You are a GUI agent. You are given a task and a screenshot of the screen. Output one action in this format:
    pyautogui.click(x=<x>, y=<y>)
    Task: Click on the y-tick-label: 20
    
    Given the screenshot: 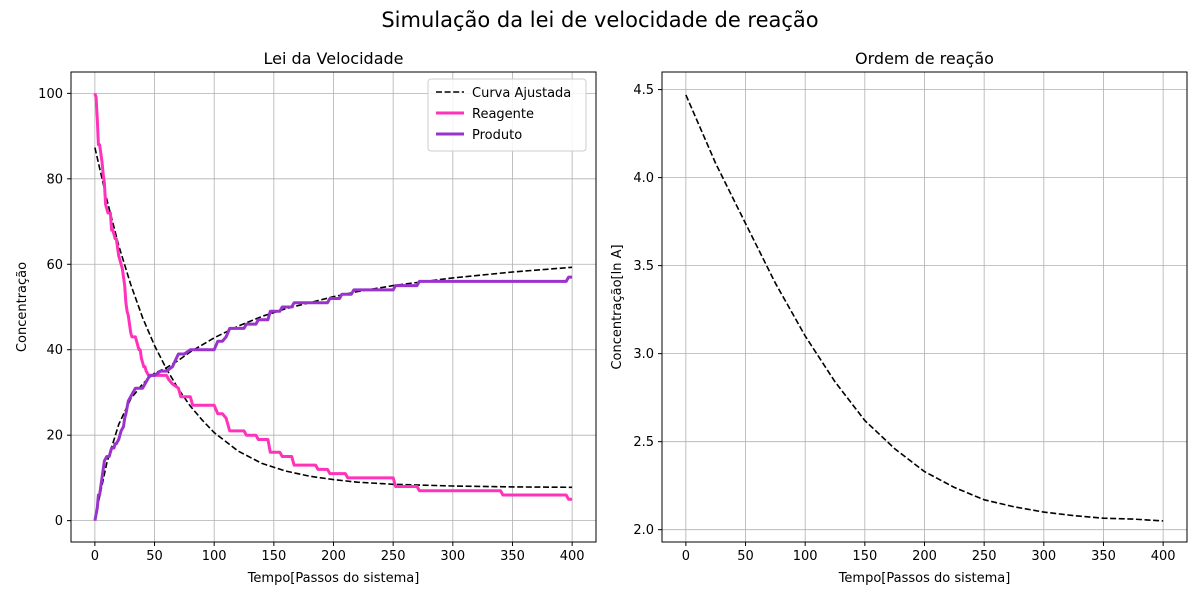 What is the action you would take?
    pyautogui.click(x=54, y=436)
    